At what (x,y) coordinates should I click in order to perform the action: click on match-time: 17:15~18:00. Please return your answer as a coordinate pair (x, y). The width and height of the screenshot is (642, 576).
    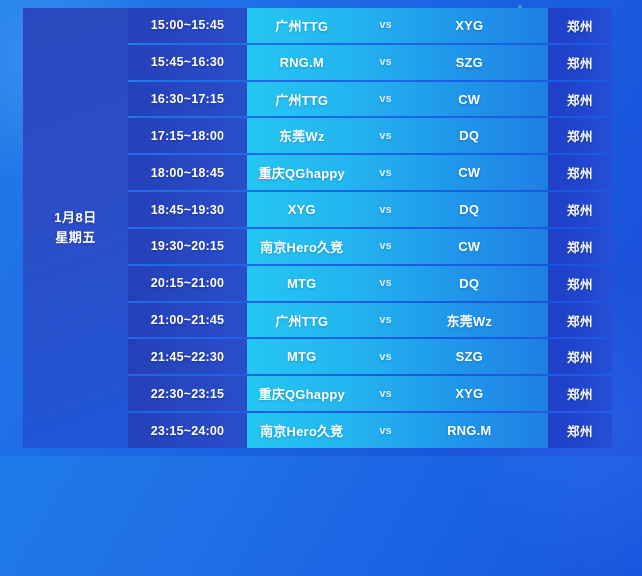
    Looking at the image, I should click on (187, 136).